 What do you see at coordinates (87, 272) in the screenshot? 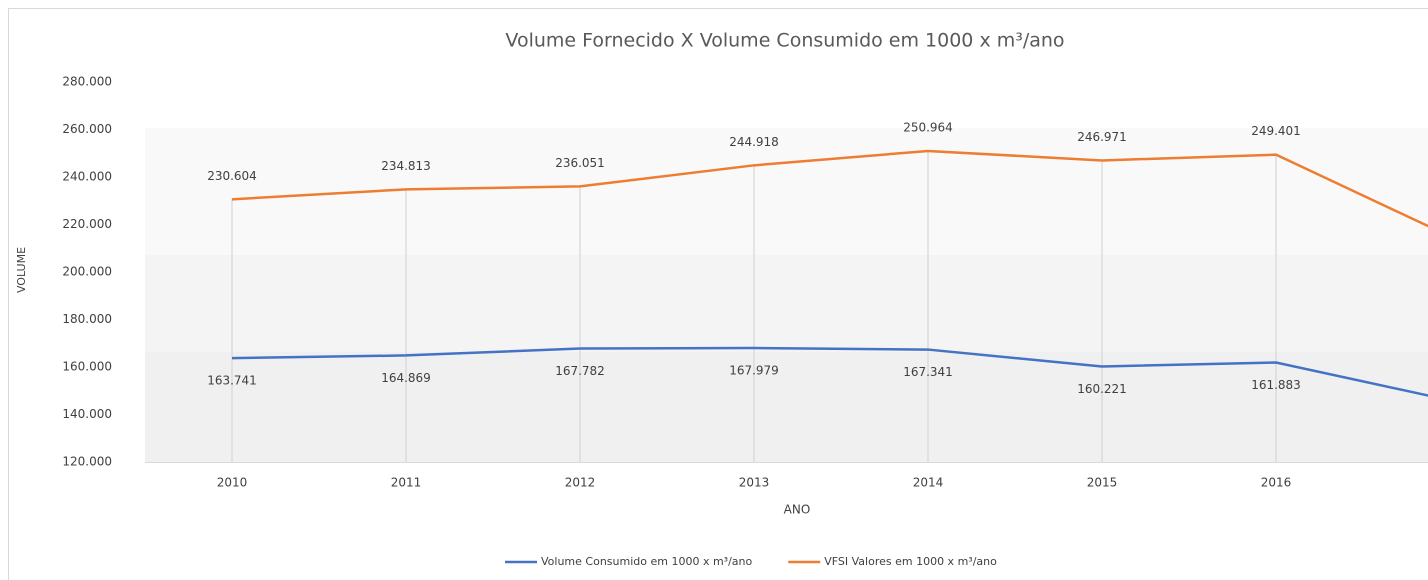
I see `y-tick-label: 200.000` at bounding box center [87, 272].